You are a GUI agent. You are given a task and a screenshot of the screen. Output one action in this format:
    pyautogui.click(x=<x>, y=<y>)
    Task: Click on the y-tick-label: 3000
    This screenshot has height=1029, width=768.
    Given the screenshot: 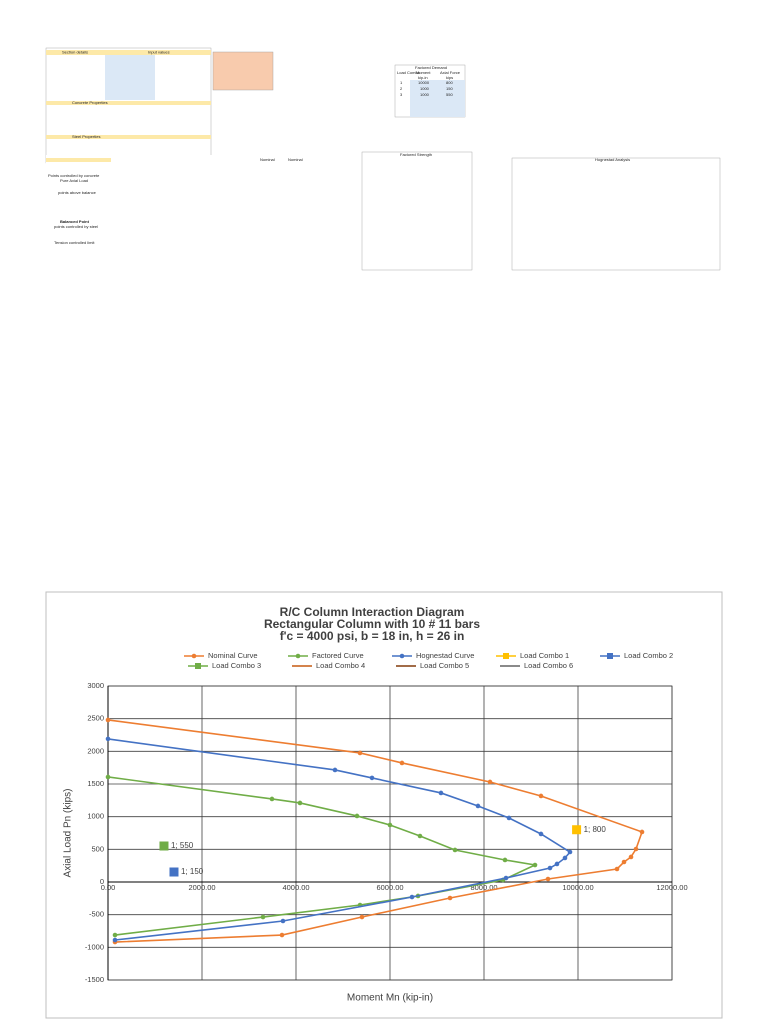 What is the action you would take?
    pyautogui.click(x=95, y=685)
    